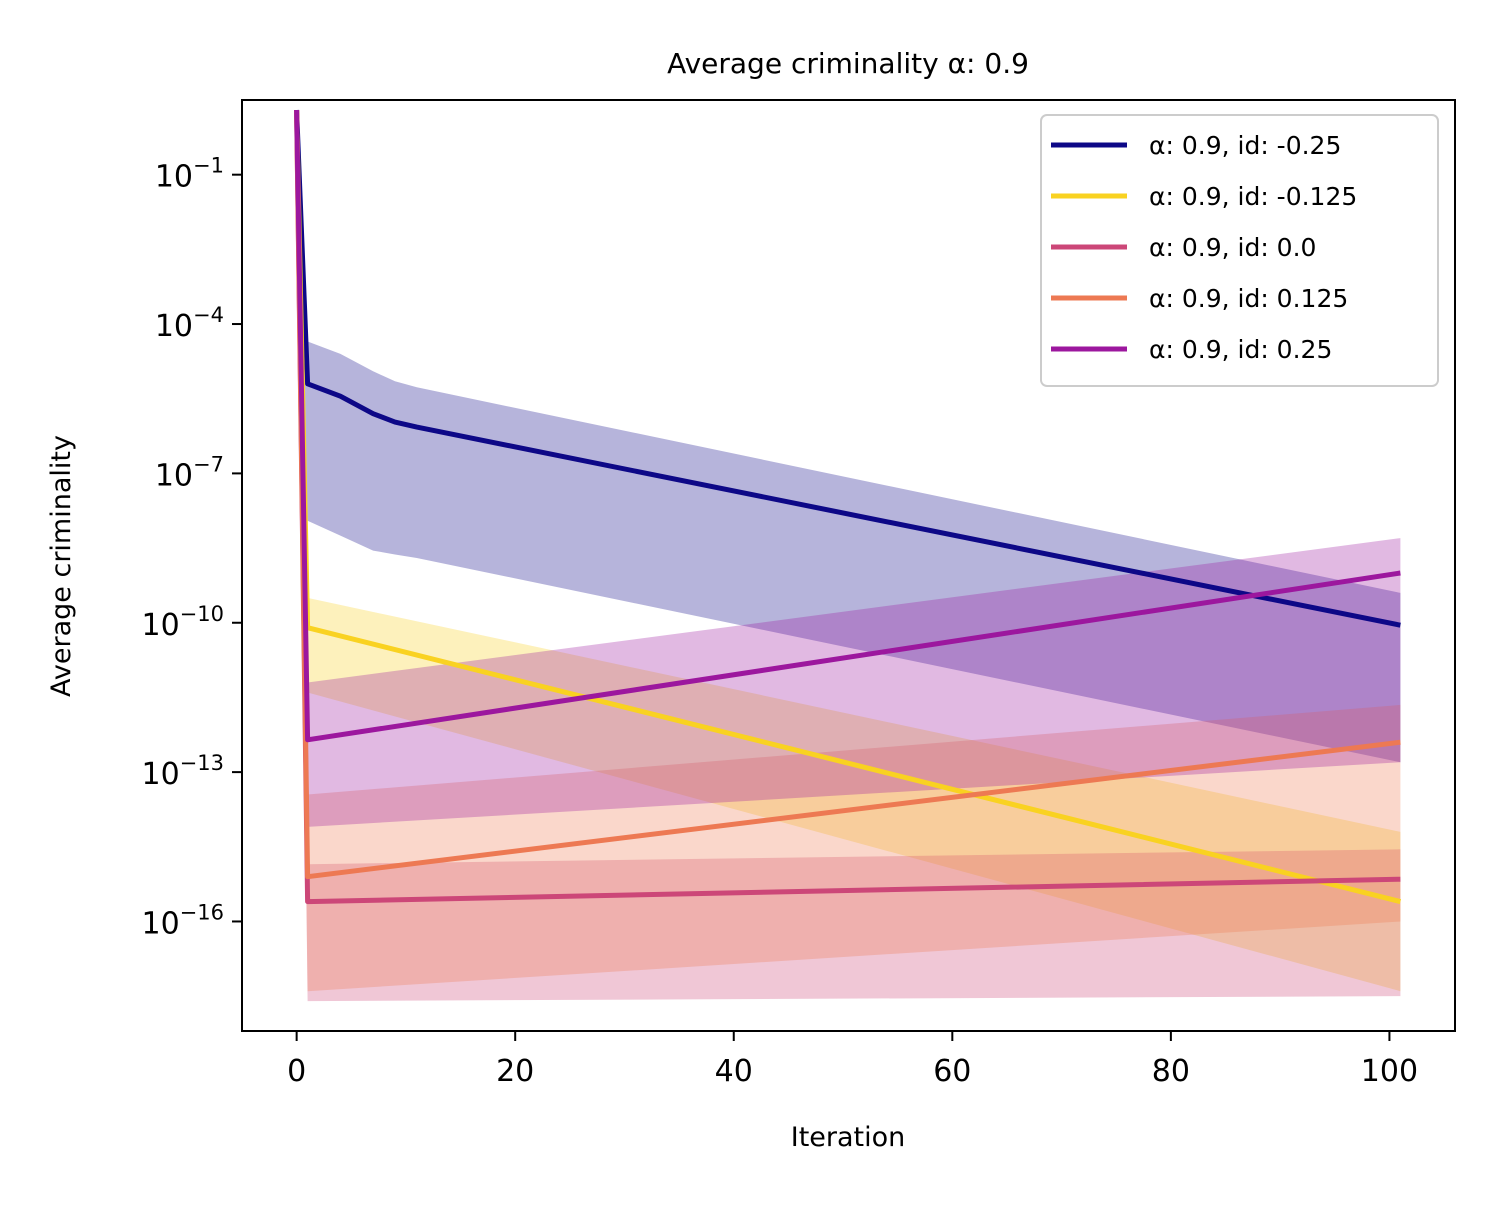 The height and width of the screenshot is (1205, 1500). Describe the element at coordinates (189, 323) in the screenshot. I see `y-tick-label-1: 10⁻⁴` at that location.